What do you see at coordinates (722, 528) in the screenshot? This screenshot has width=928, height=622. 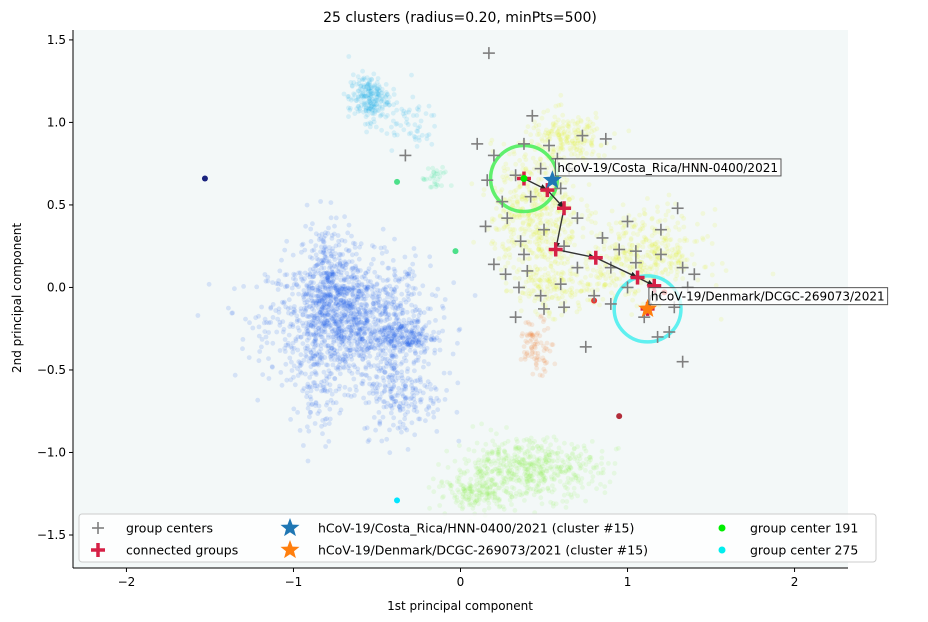 I see `legend-dot-icon` at bounding box center [722, 528].